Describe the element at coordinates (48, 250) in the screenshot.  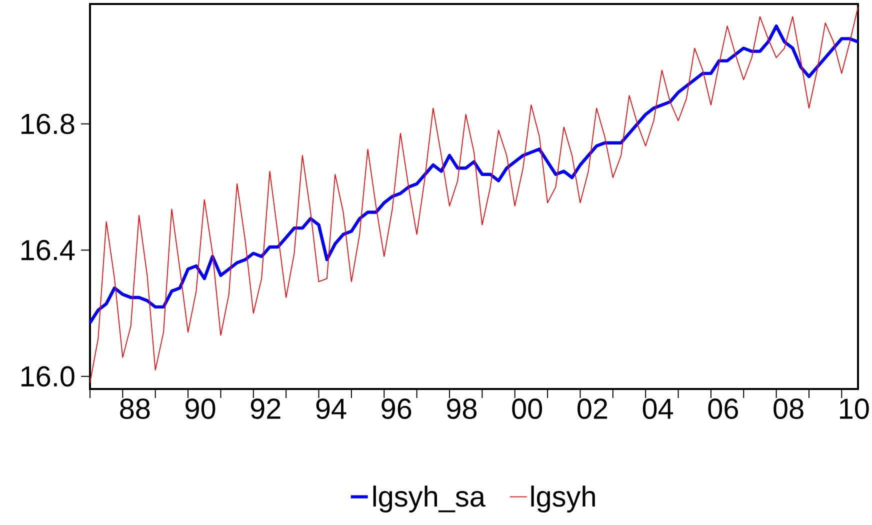
I see `y-tick-label: 16.4` at that location.